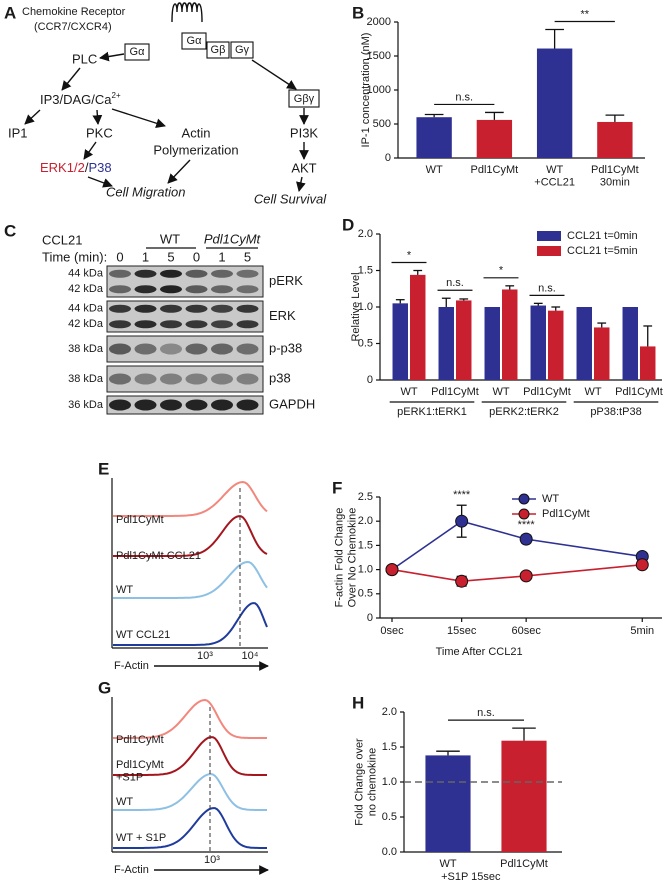 The width and height of the screenshot is (669, 882). What do you see at coordinates (86, 309) in the screenshot?
I see `kda-label: 44 kDa` at bounding box center [86, 309].